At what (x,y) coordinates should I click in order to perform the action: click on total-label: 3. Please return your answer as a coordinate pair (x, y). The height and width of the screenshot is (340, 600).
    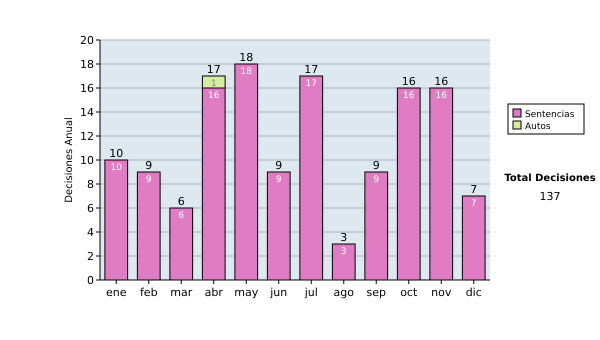
    Looking at the image, I should click on (344, 237).